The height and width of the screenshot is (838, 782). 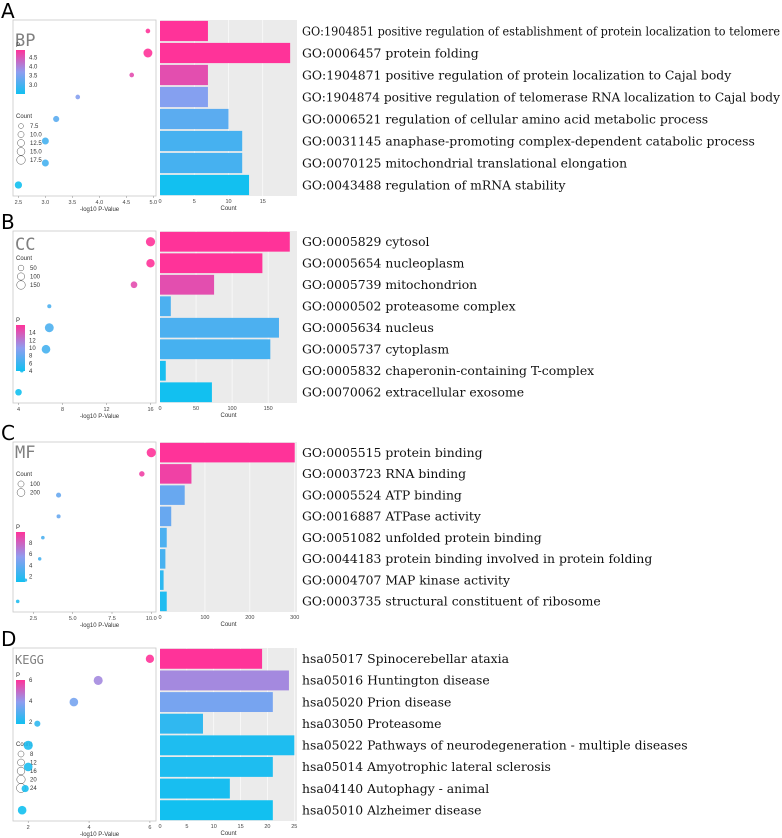 I want to click on bar-x-tick: 20, so click(x=267, y=827).